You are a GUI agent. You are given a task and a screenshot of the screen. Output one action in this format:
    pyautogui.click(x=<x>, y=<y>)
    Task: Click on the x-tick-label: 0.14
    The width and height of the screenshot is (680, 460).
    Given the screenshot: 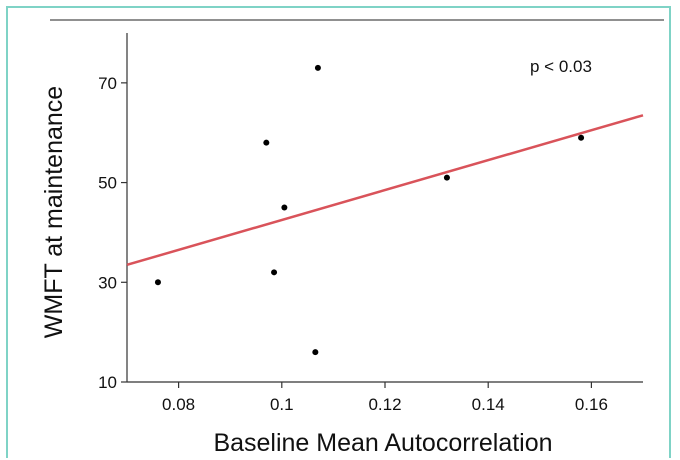 What is the action you would take?
    pyautogui.click(x=488, y=404)
    